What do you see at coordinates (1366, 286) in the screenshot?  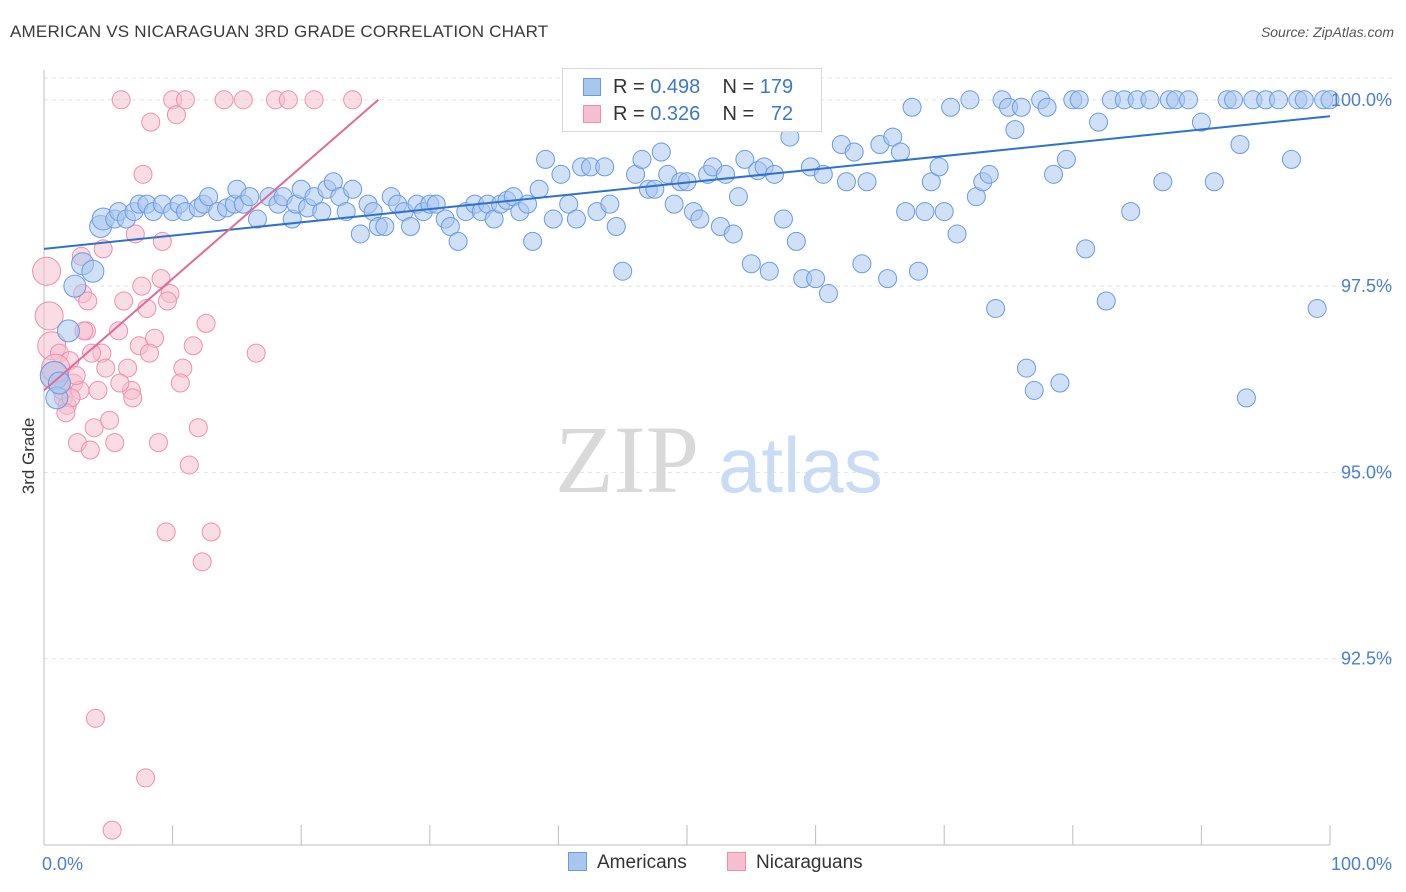 I see `y-tick-label: 97.5%` at bounding box center [1366, 286].